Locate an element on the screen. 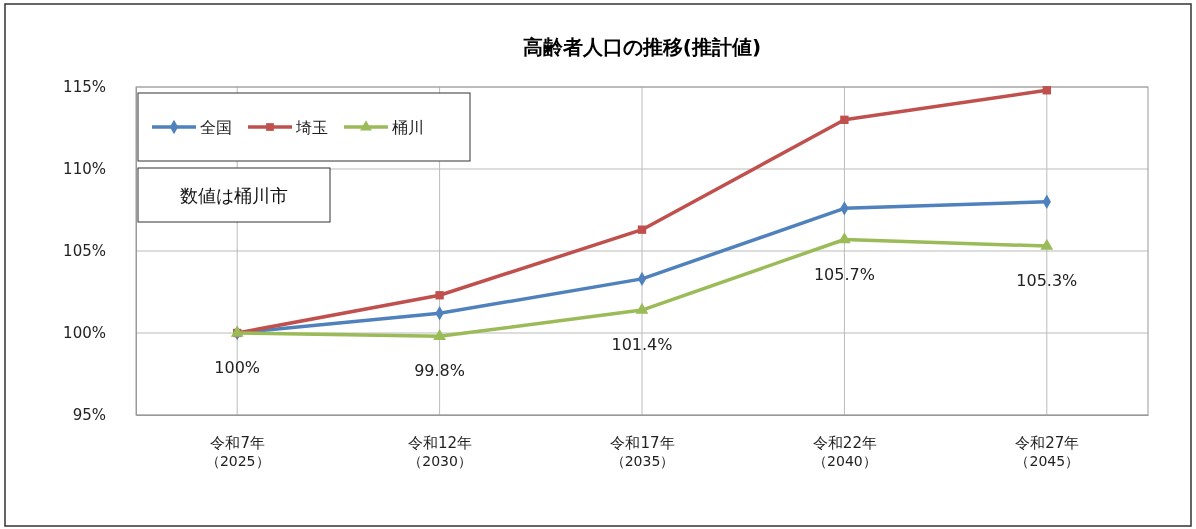  x-tick-label: 令和17年（2035） is located at coordinates (642, 451).